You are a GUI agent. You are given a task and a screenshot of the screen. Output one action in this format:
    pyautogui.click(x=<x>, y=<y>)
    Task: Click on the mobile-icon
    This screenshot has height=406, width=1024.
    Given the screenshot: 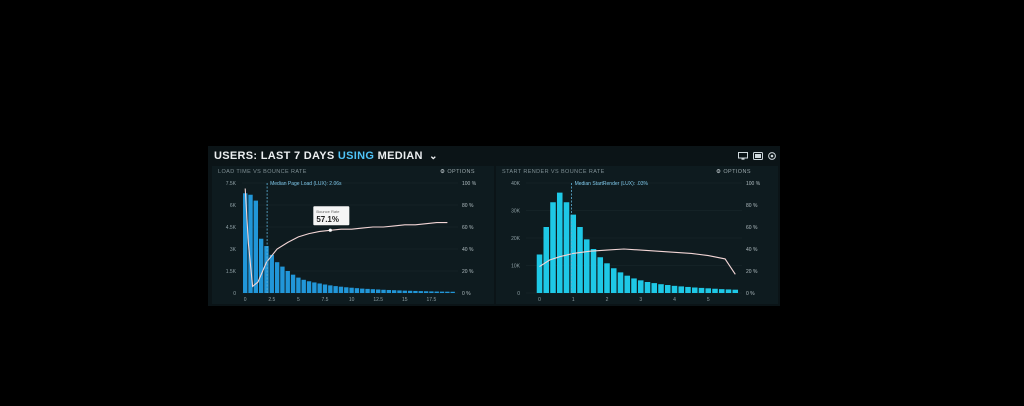 What is the action you would take?
    pyautogui.click(x=772, y=156)
    